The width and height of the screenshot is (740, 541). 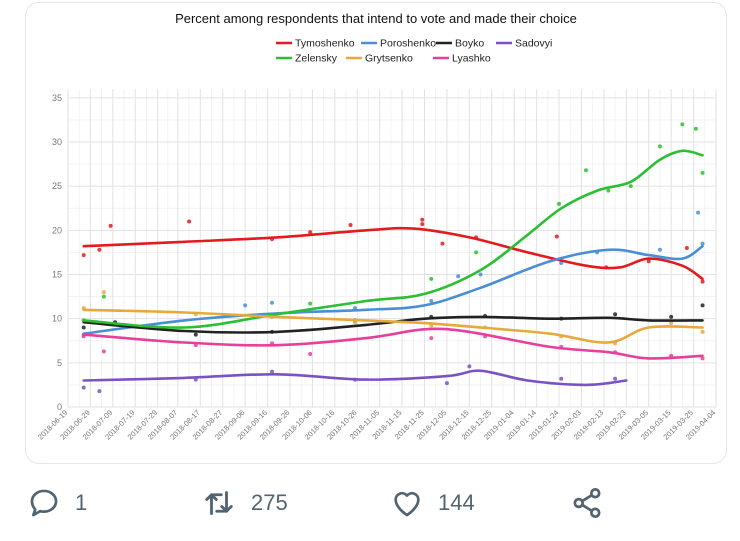 What do you see at coordinates (269, 502) in the screenshot?
I see `retweet-count: 275` at bounding box center [269, 502].